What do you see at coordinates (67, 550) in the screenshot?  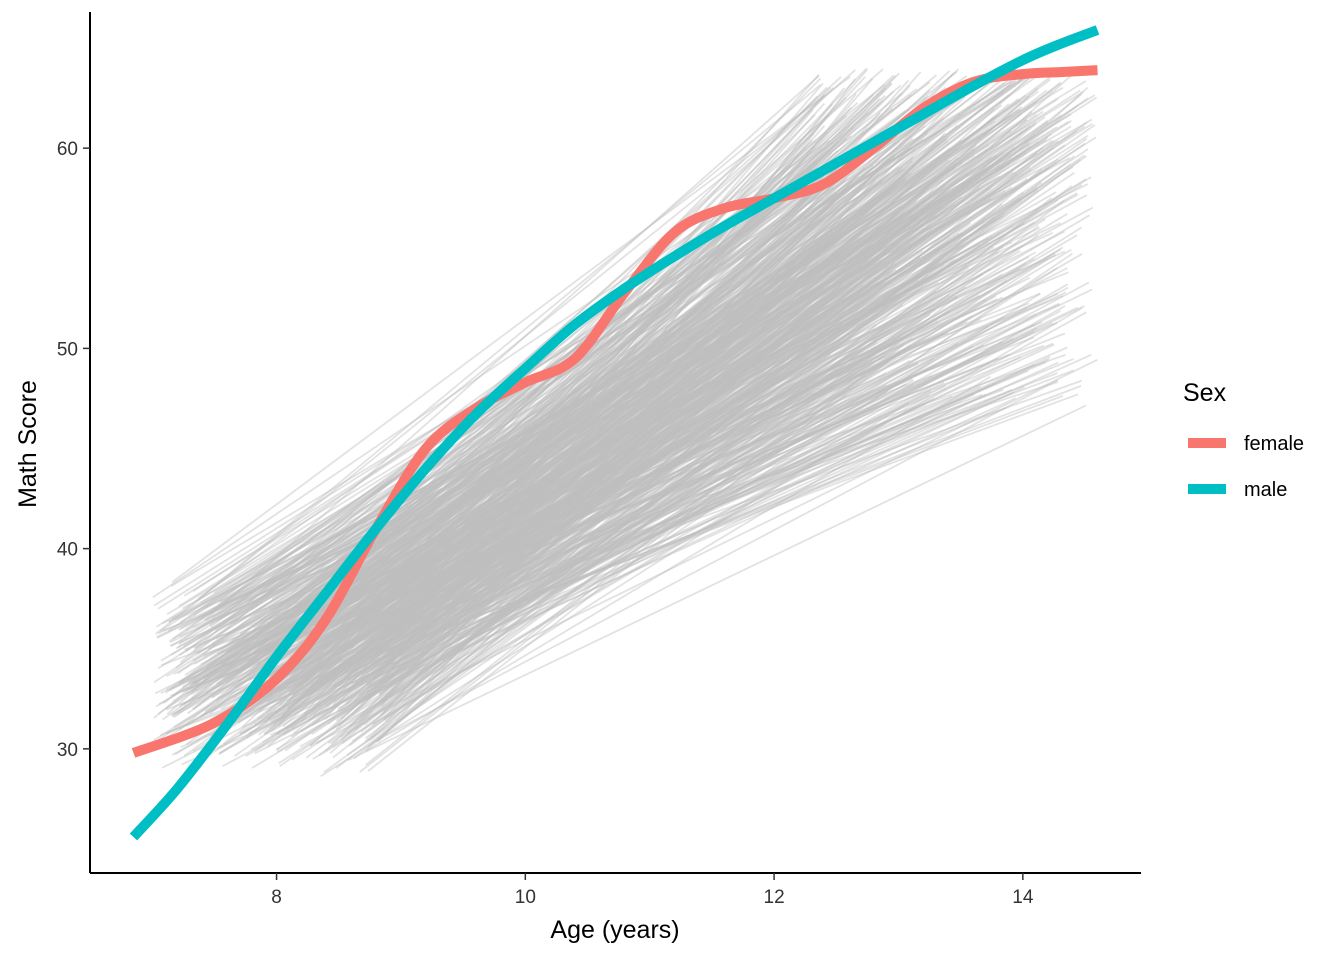 I see `y-tick-label: 40` at bounding box center [67, 550].